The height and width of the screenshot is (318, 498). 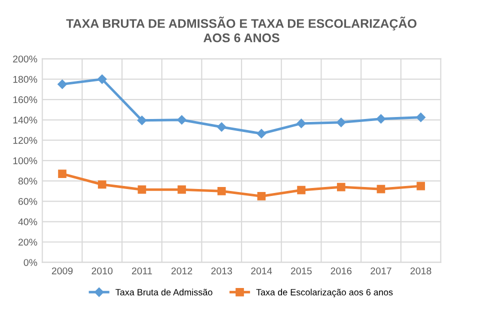 What do you see at coordinates (28, 222) in the screenshot?
I see `y-tick-label: 40%` at bounding box center [28, 222].